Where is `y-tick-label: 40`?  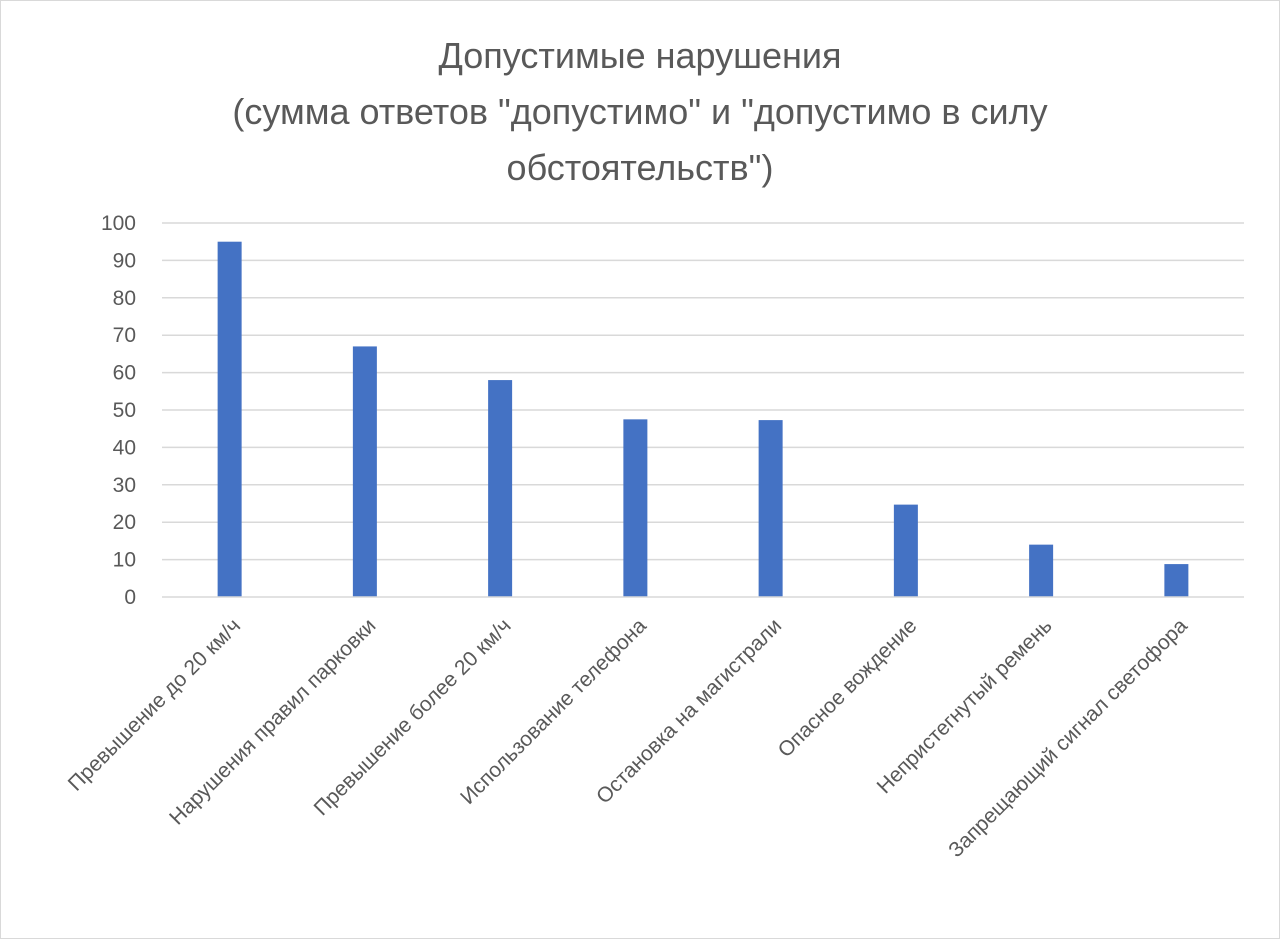 y-tick-label: 40 is located at coordinates (124, 447).